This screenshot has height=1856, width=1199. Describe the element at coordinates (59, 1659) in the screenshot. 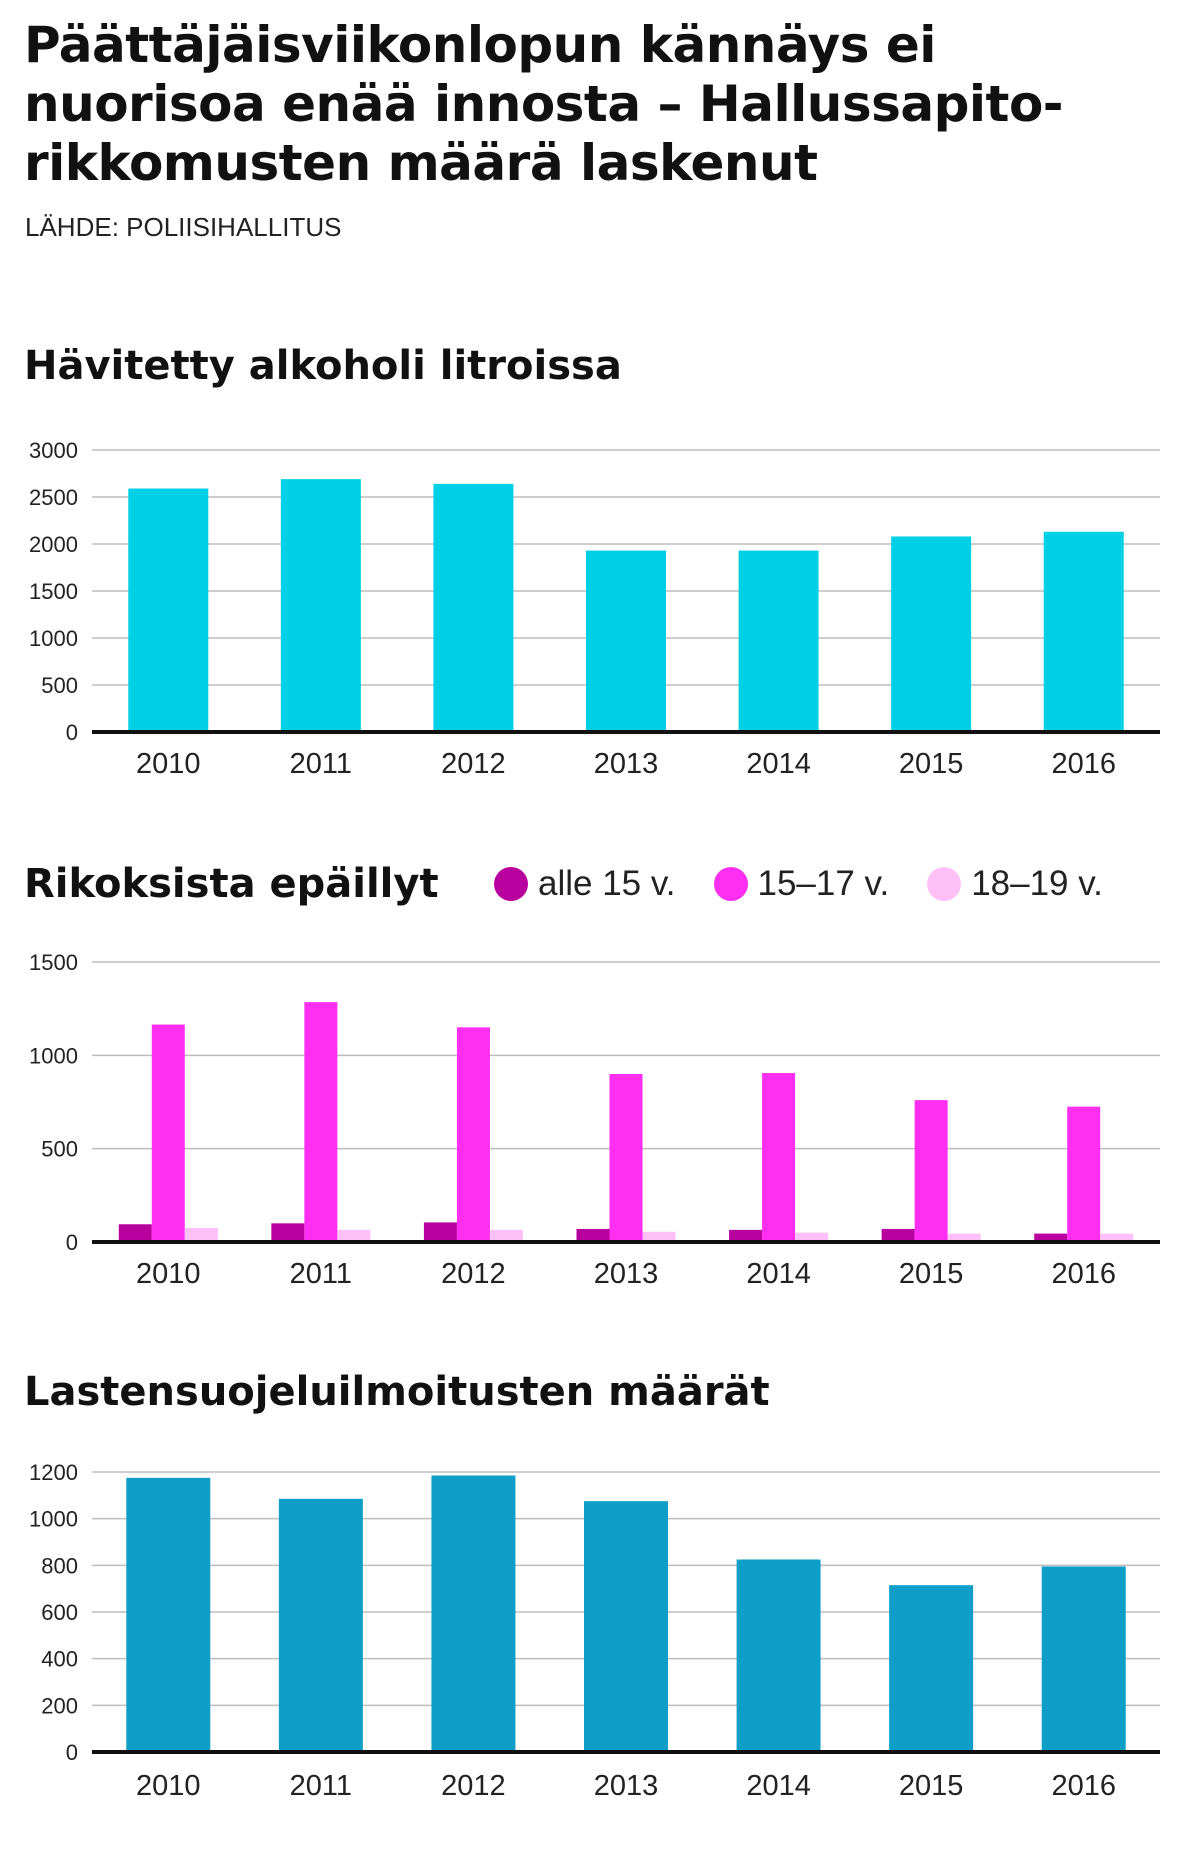

I see `y-tick-label: 400` at that location.